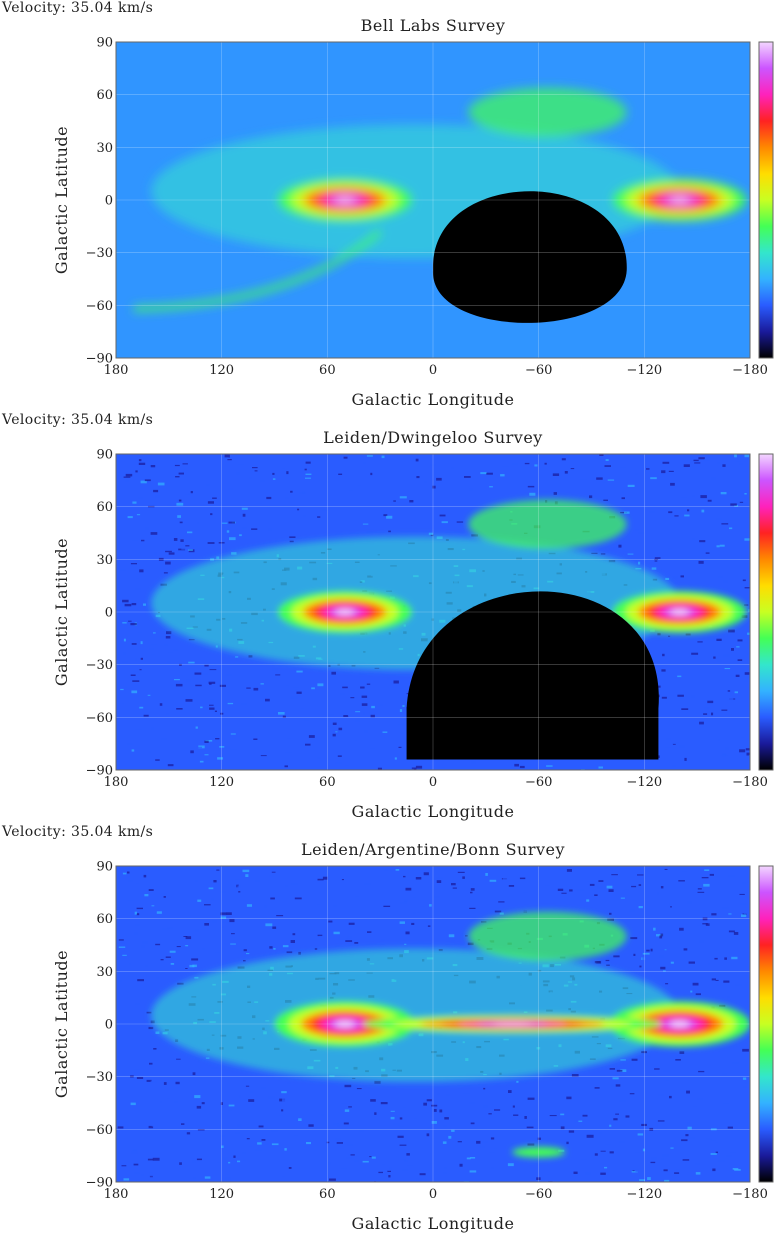 The width and height of the screenshot is (777, 1235). What do you see at coordinates (433, 437) in the screenshot?
I see `chart-title: Leiden/Dwingeloo Survey` at bounding box center [433, 437].